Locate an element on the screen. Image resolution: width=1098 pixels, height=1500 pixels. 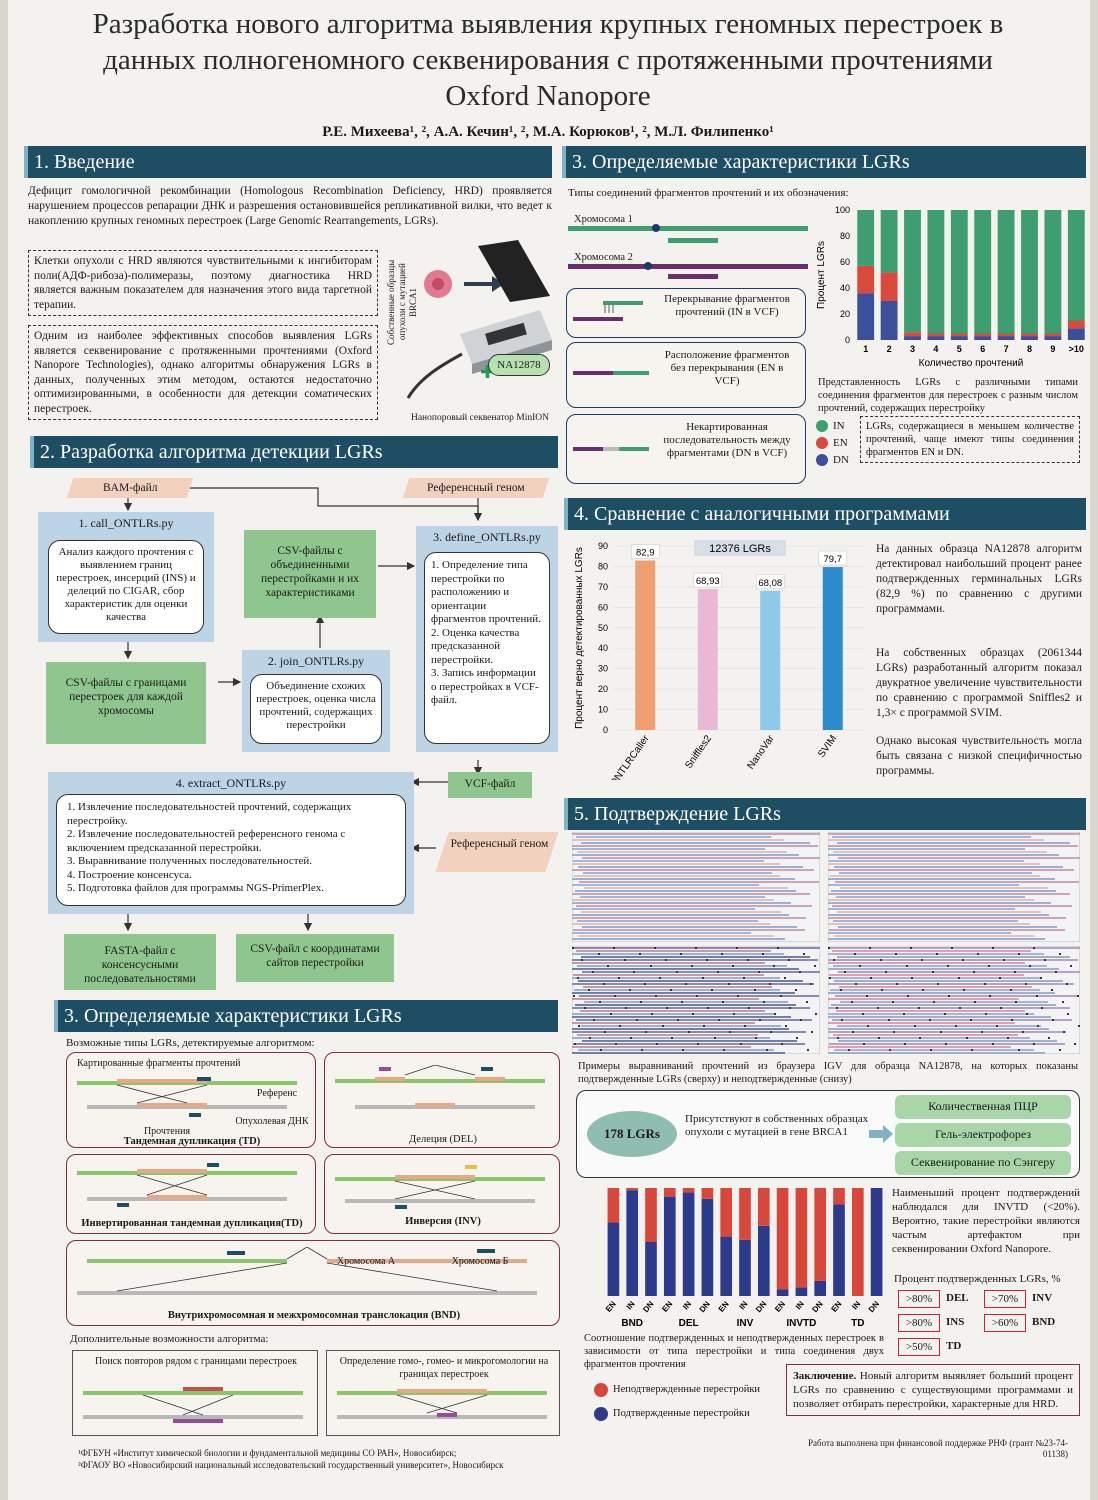
lgr-type-inv: Инверсия (INV) is located at coordinates (442, 1194).